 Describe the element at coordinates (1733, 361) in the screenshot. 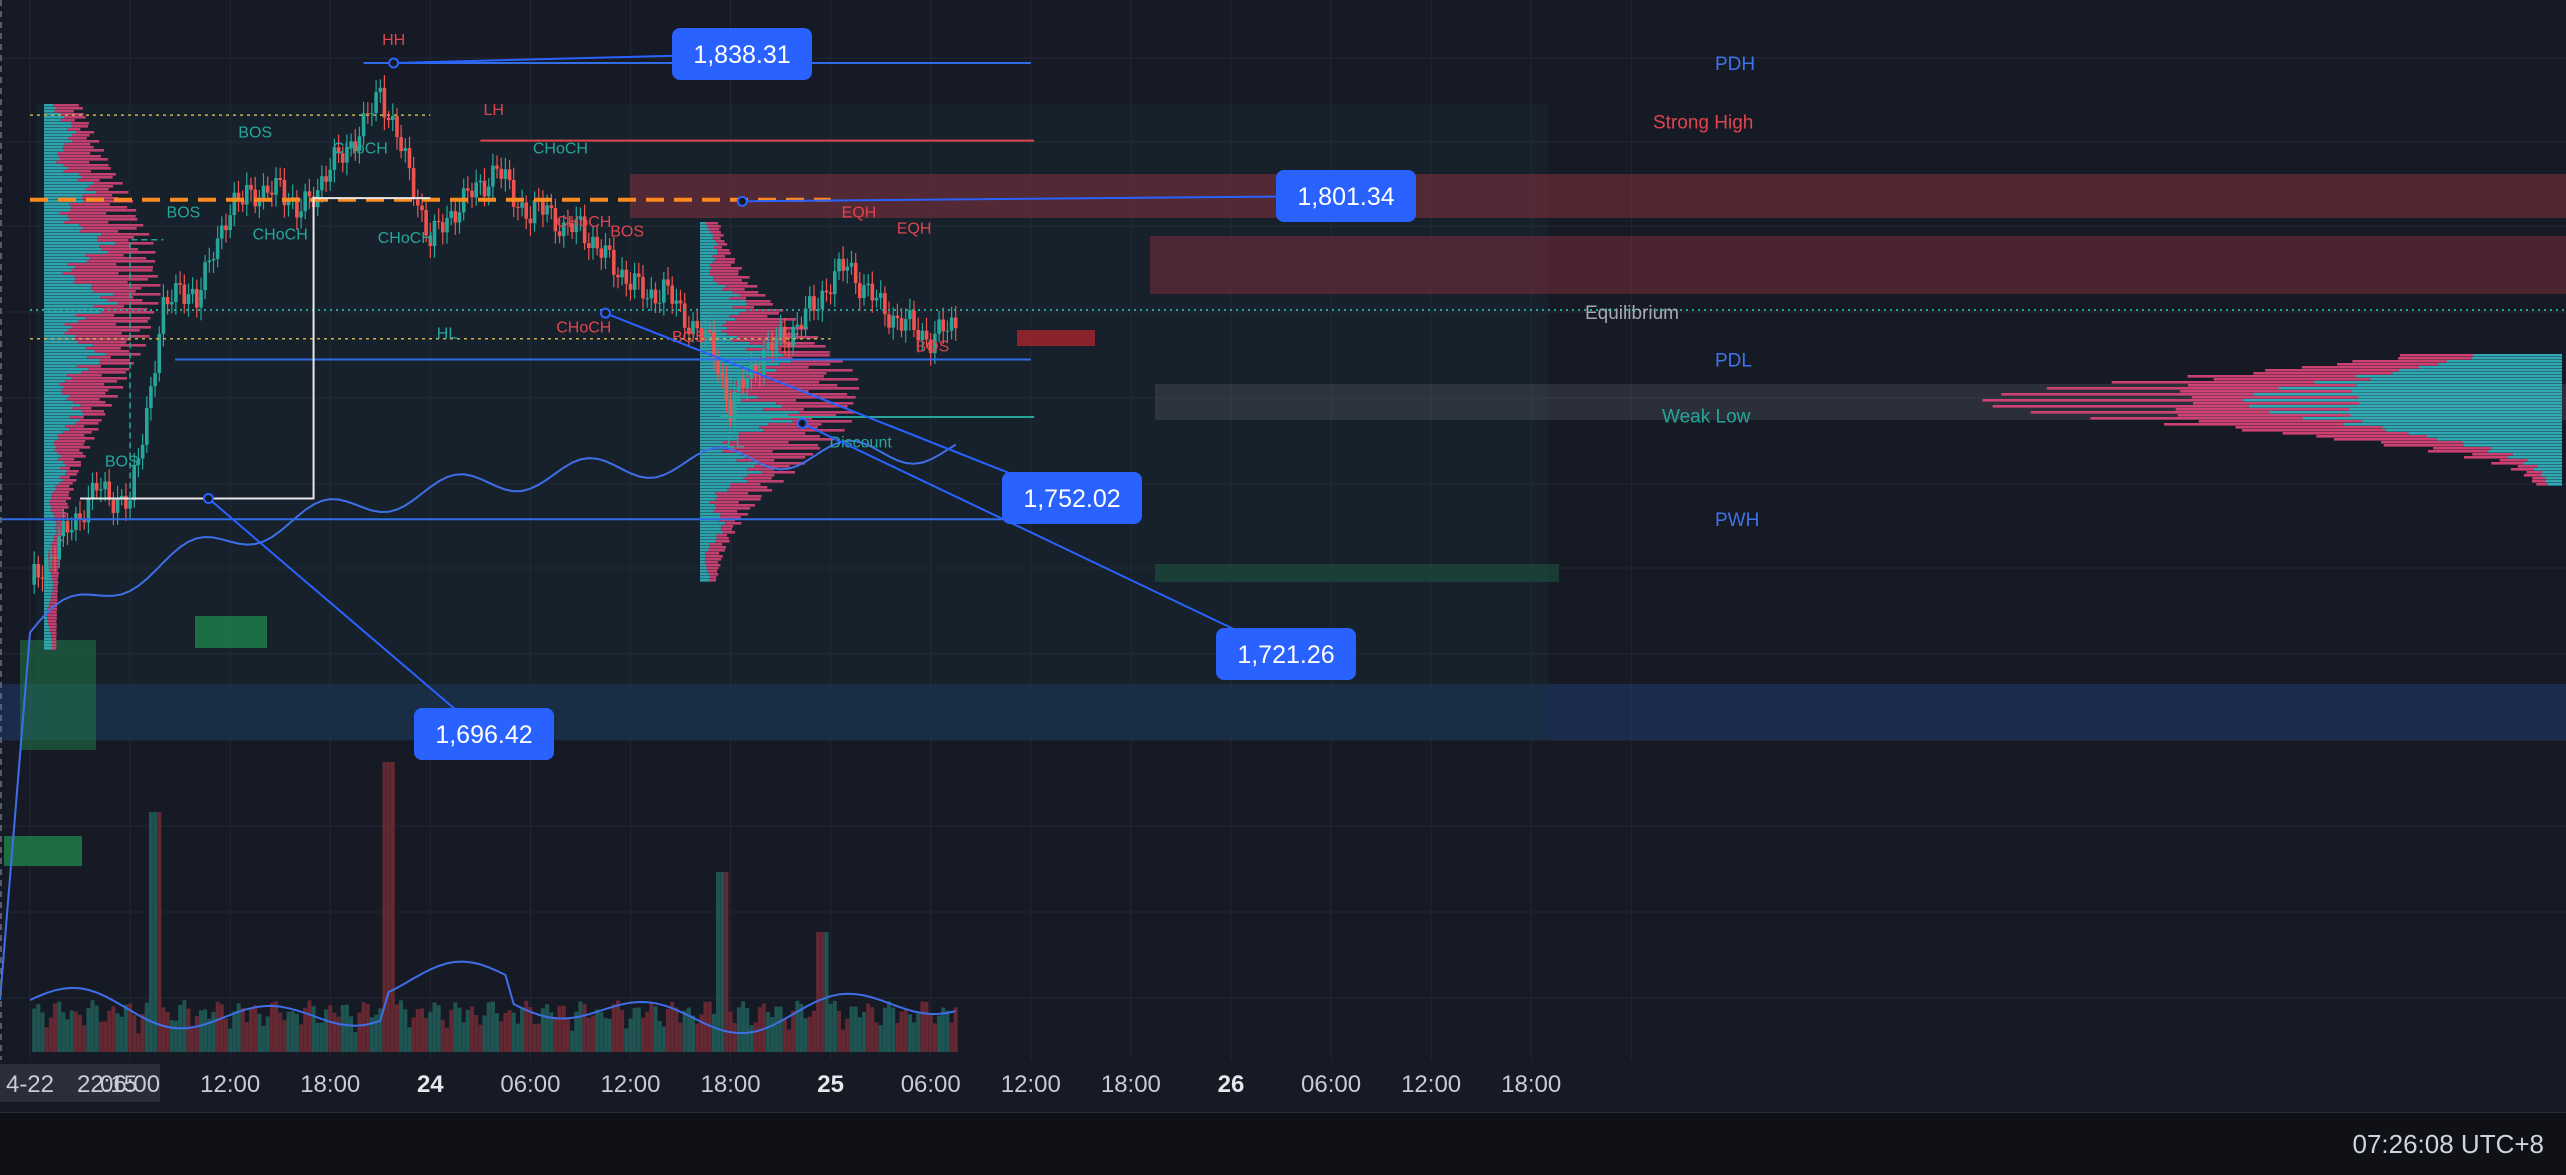

I see `level-label: PDL` at that location.